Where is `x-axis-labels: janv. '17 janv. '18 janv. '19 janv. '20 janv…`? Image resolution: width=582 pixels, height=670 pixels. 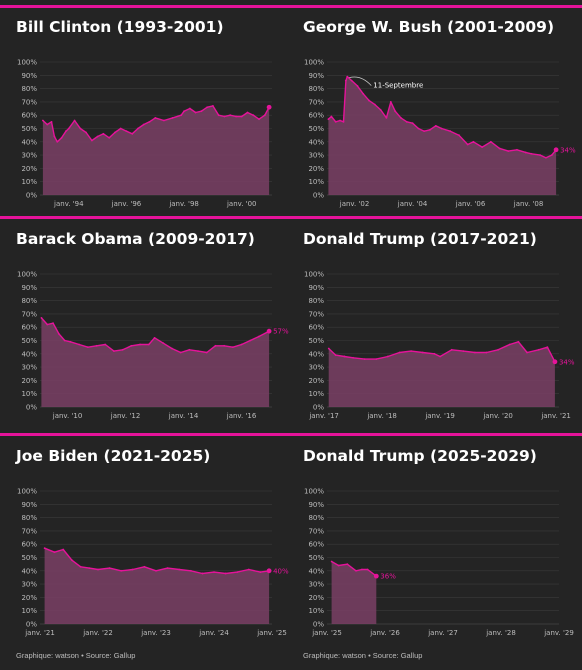 x-axis-labels: janv. '17 janv. '18 janv. '19 janv. '20 janv… is located at coordinates (439, 416).